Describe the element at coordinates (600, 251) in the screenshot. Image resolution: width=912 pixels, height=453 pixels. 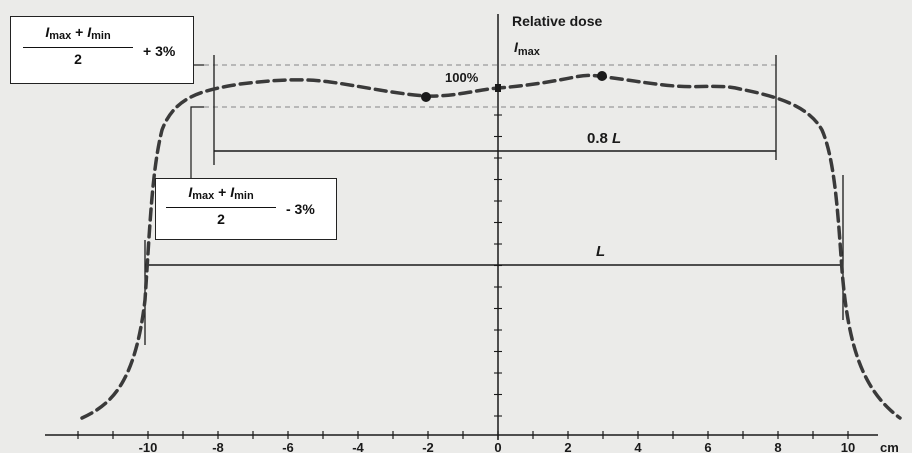
I see `width-full-label: L` at that location.